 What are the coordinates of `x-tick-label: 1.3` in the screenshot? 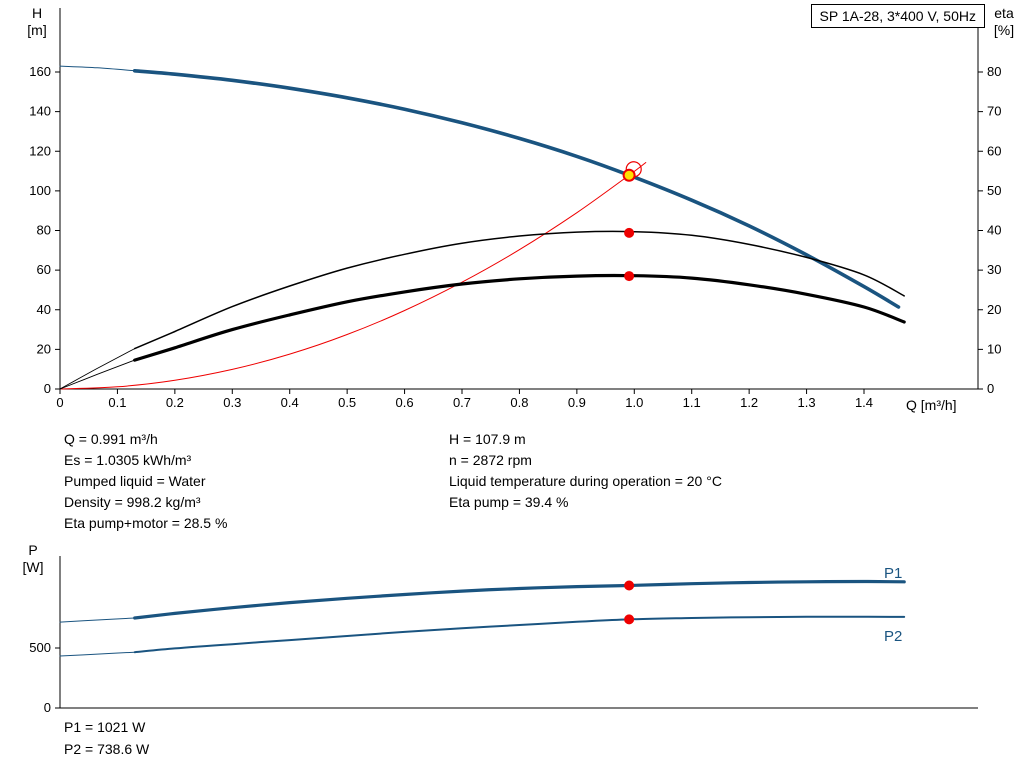 It's located at (807, 402).